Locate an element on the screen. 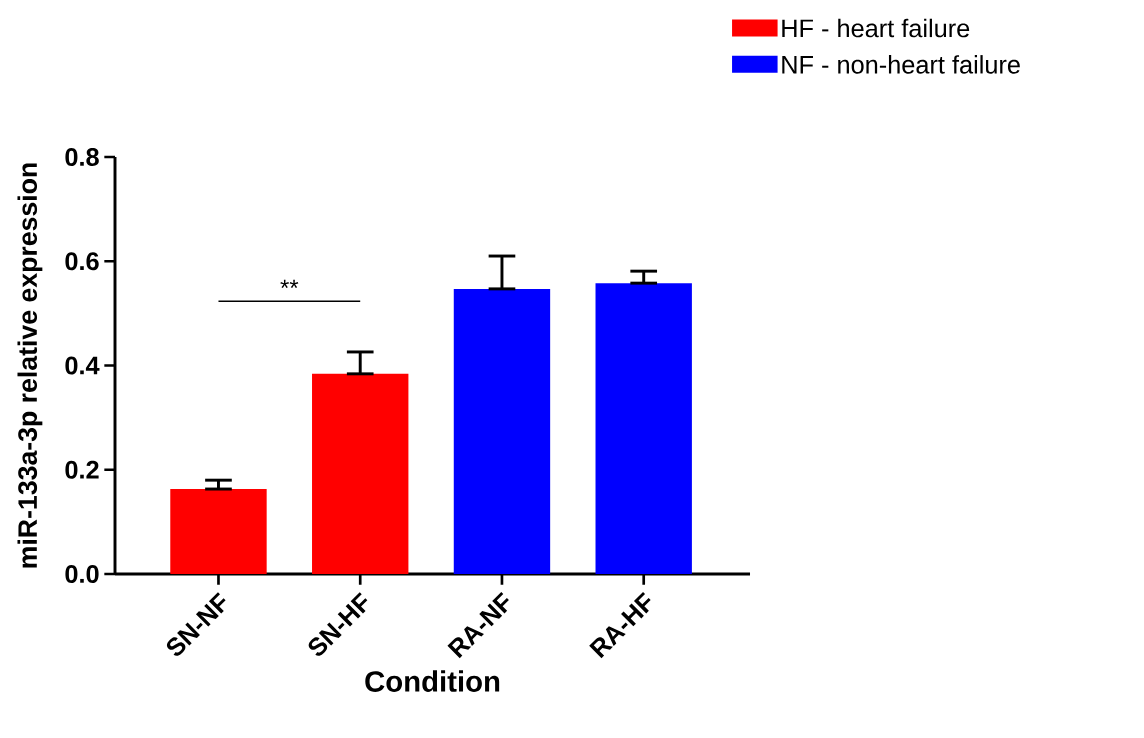  y-tick-label: 0.4 is located at coordinates (82, 365).